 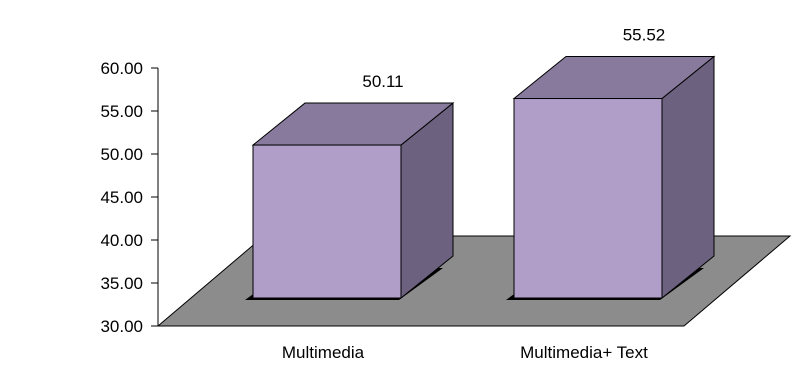 What do you see at coordinates (382, 81) in the screenshot?
I see `data-label: 50.11` at bounding box center [382, 81].